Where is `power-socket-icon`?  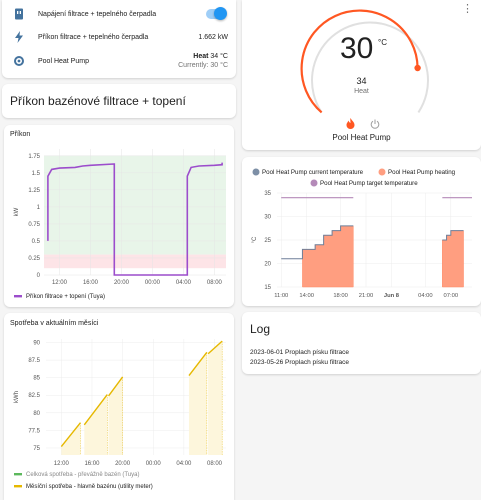 power-socket-icon is located at coordinates (19, 14).